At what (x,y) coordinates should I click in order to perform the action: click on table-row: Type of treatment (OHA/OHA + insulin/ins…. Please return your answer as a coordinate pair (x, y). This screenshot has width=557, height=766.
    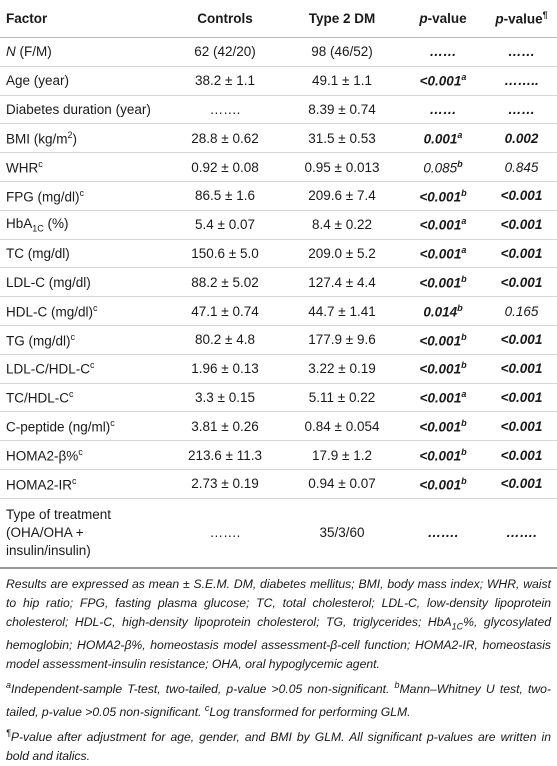
    Looking at the image, I should click on (278, 533).